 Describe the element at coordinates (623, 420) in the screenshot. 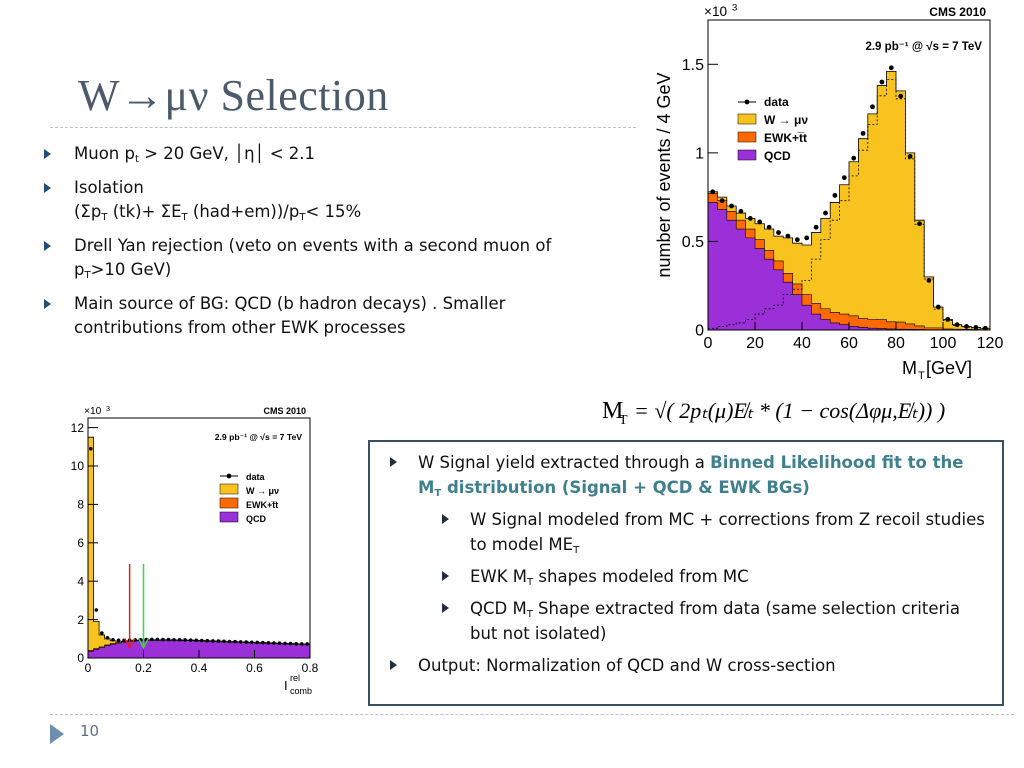

I see `formula-lhs-sub: T` at that location.